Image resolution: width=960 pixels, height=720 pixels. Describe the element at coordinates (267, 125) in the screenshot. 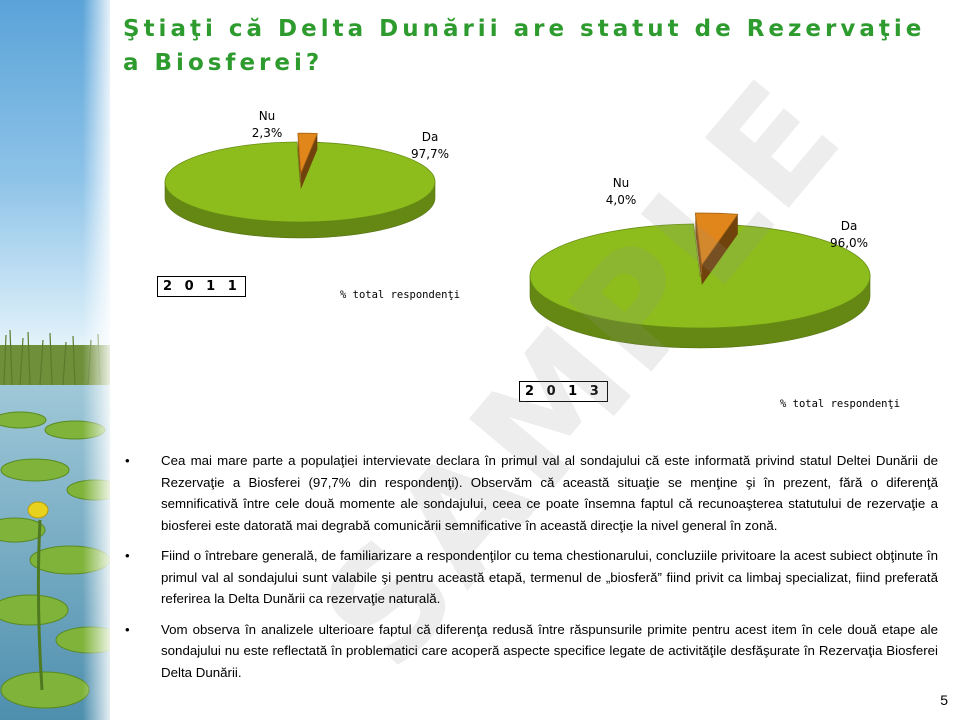

I see `pie-label-nu: Nu 2,3%` at that location.